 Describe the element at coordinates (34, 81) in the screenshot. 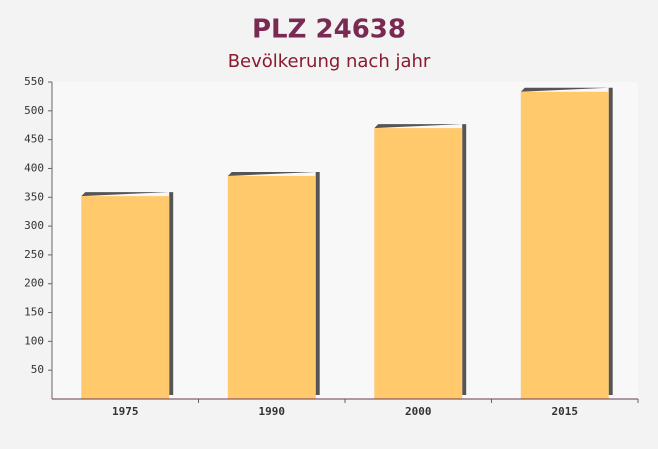

I see `y-tick-label: 550` at that location.